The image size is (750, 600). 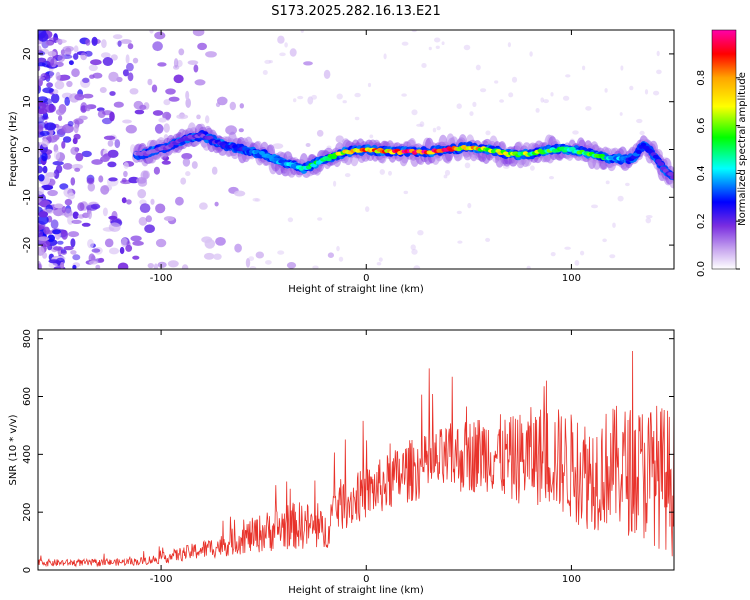 What do you see at coordinates (701, 173) in the screenshot?
I see `colorbar-tick-label: 0.4` at bounding box center [701, 173].